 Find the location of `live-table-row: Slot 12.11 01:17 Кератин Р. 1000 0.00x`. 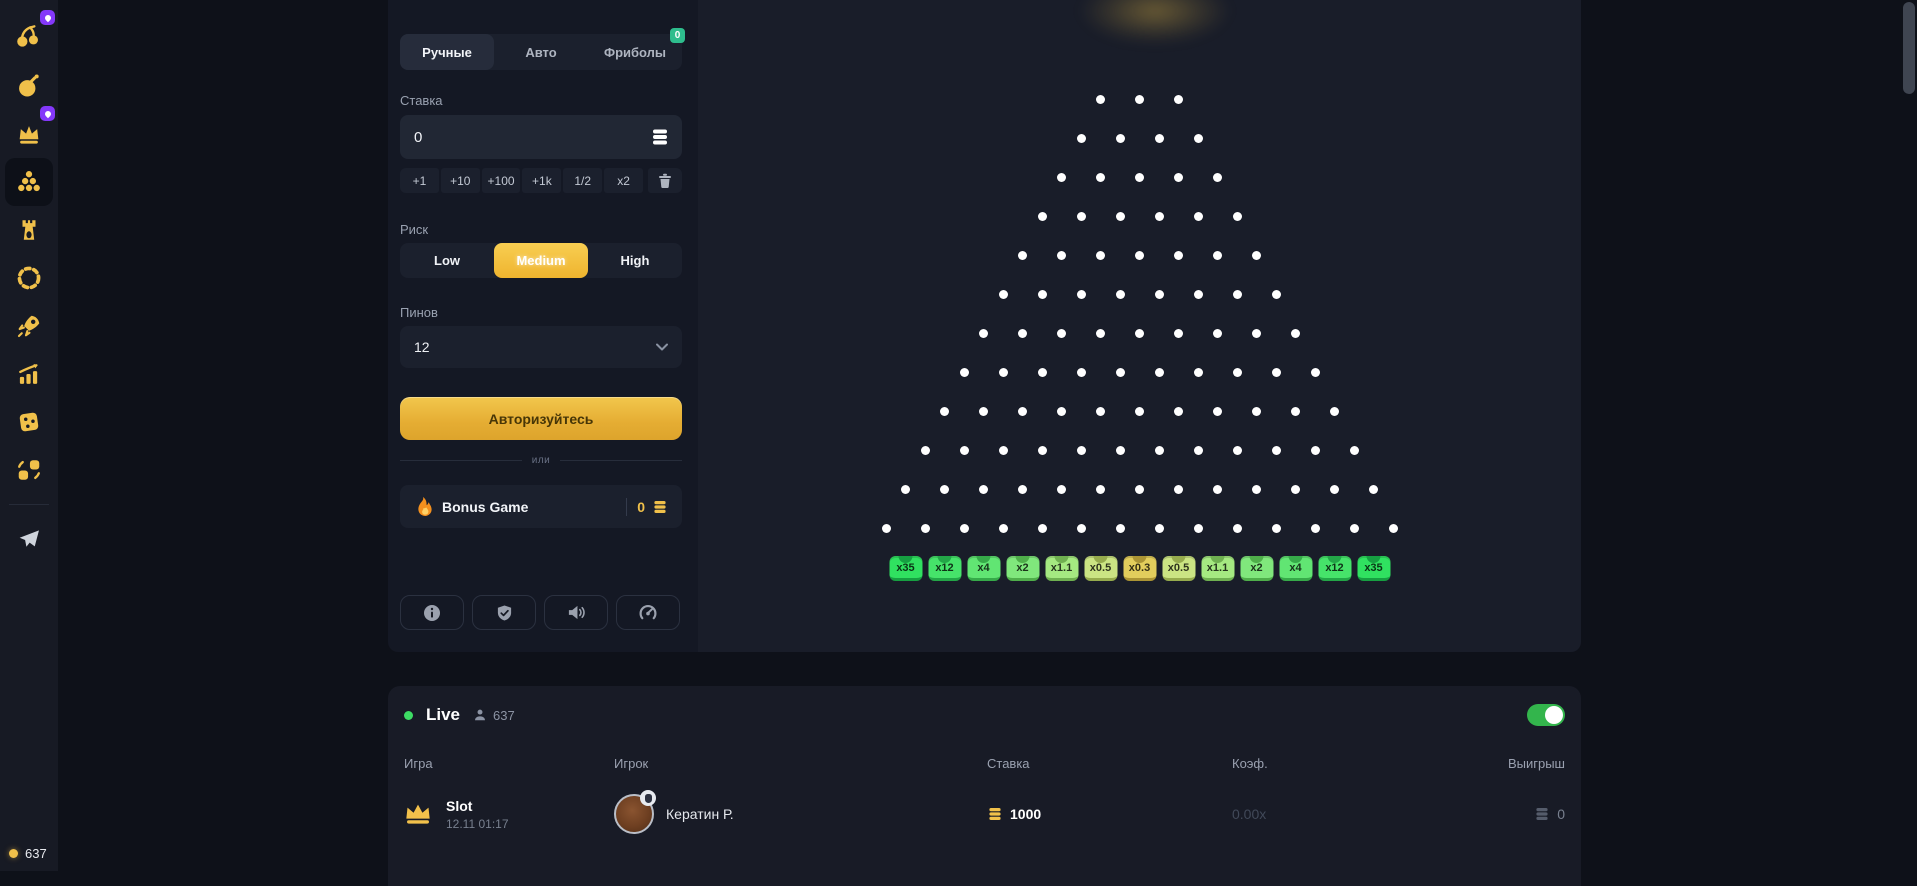

live-table-row: Slot 12.11 01:17 Кератин Р. 1000 0.00x is located at coordinates (984, 814).